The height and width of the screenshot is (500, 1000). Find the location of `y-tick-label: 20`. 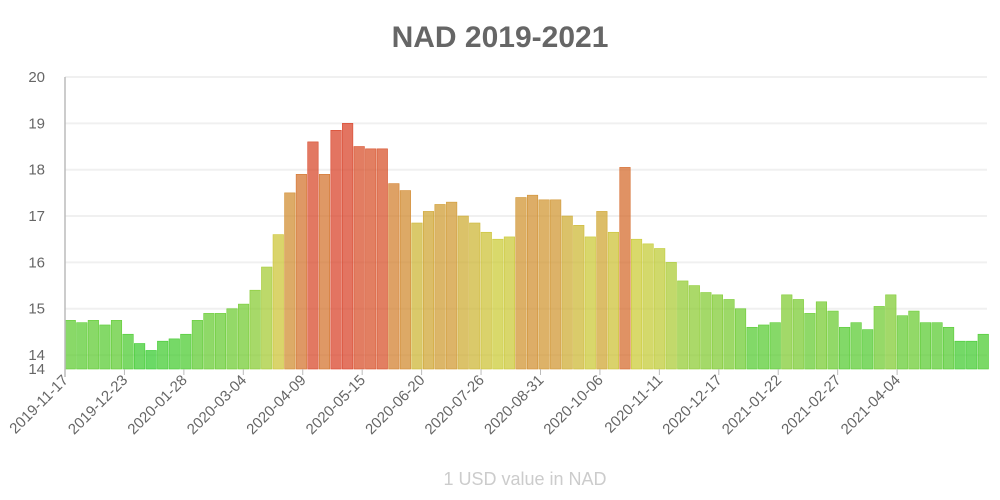

y-tick-label: 20 is located at coordinates (36, 77).